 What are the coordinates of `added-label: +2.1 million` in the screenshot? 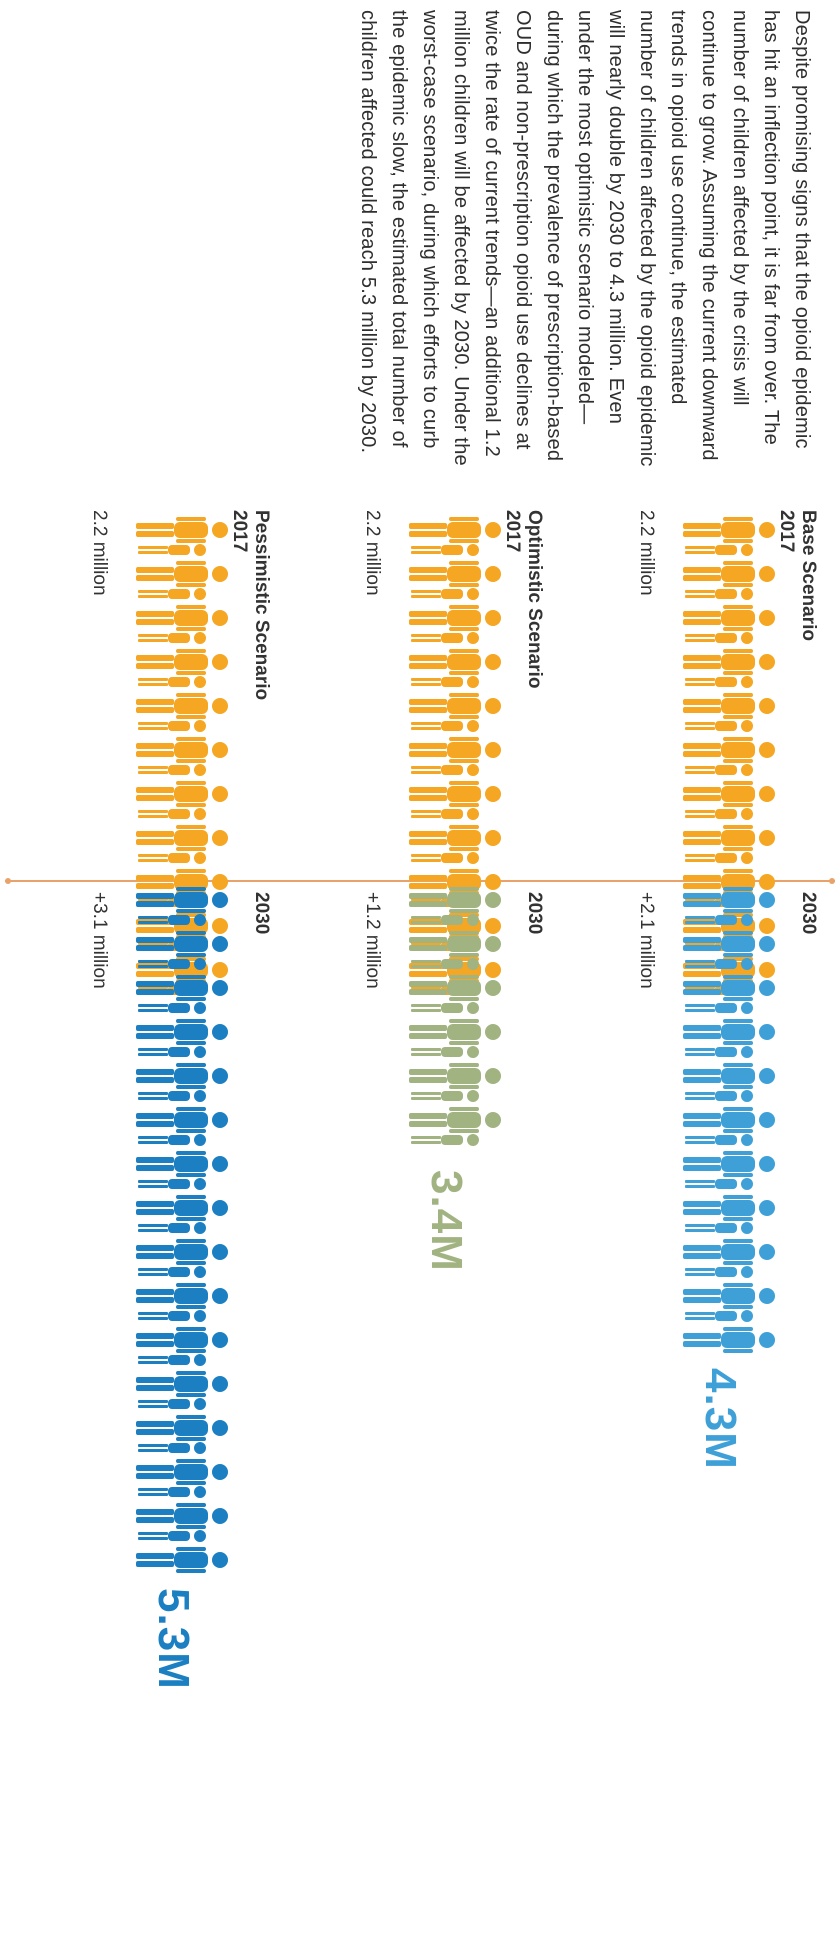 It's located at (646, 940).